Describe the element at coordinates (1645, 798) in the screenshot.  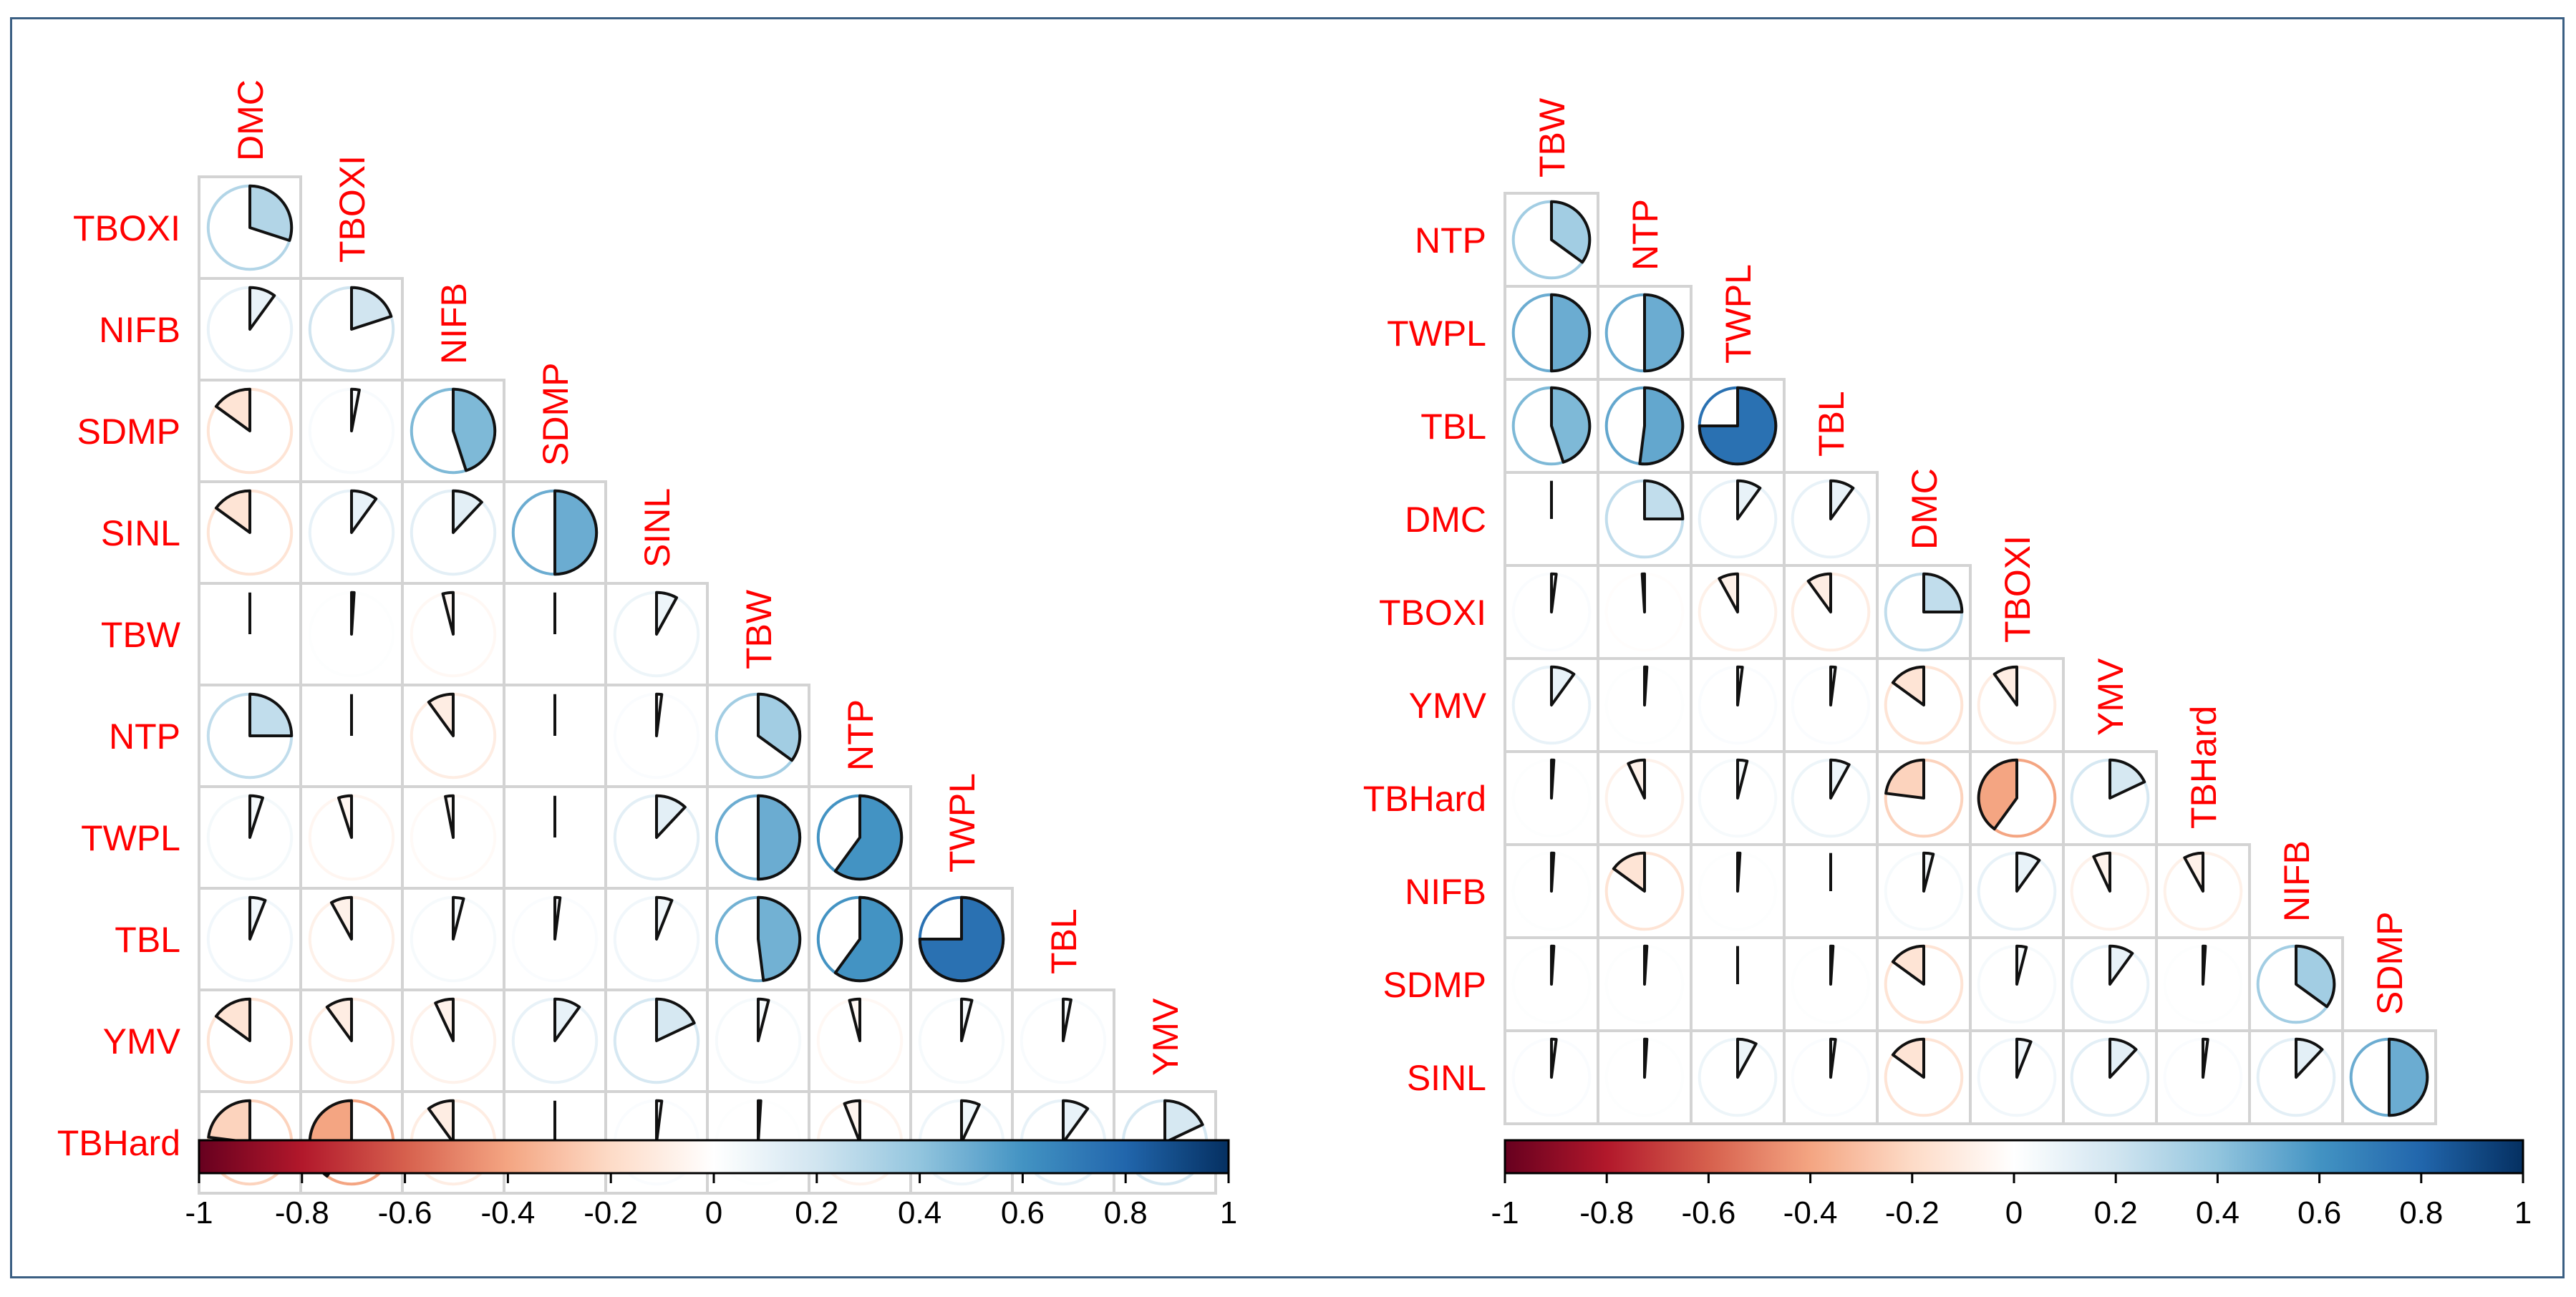
I see `cell-TBHard-NTP` at that location.